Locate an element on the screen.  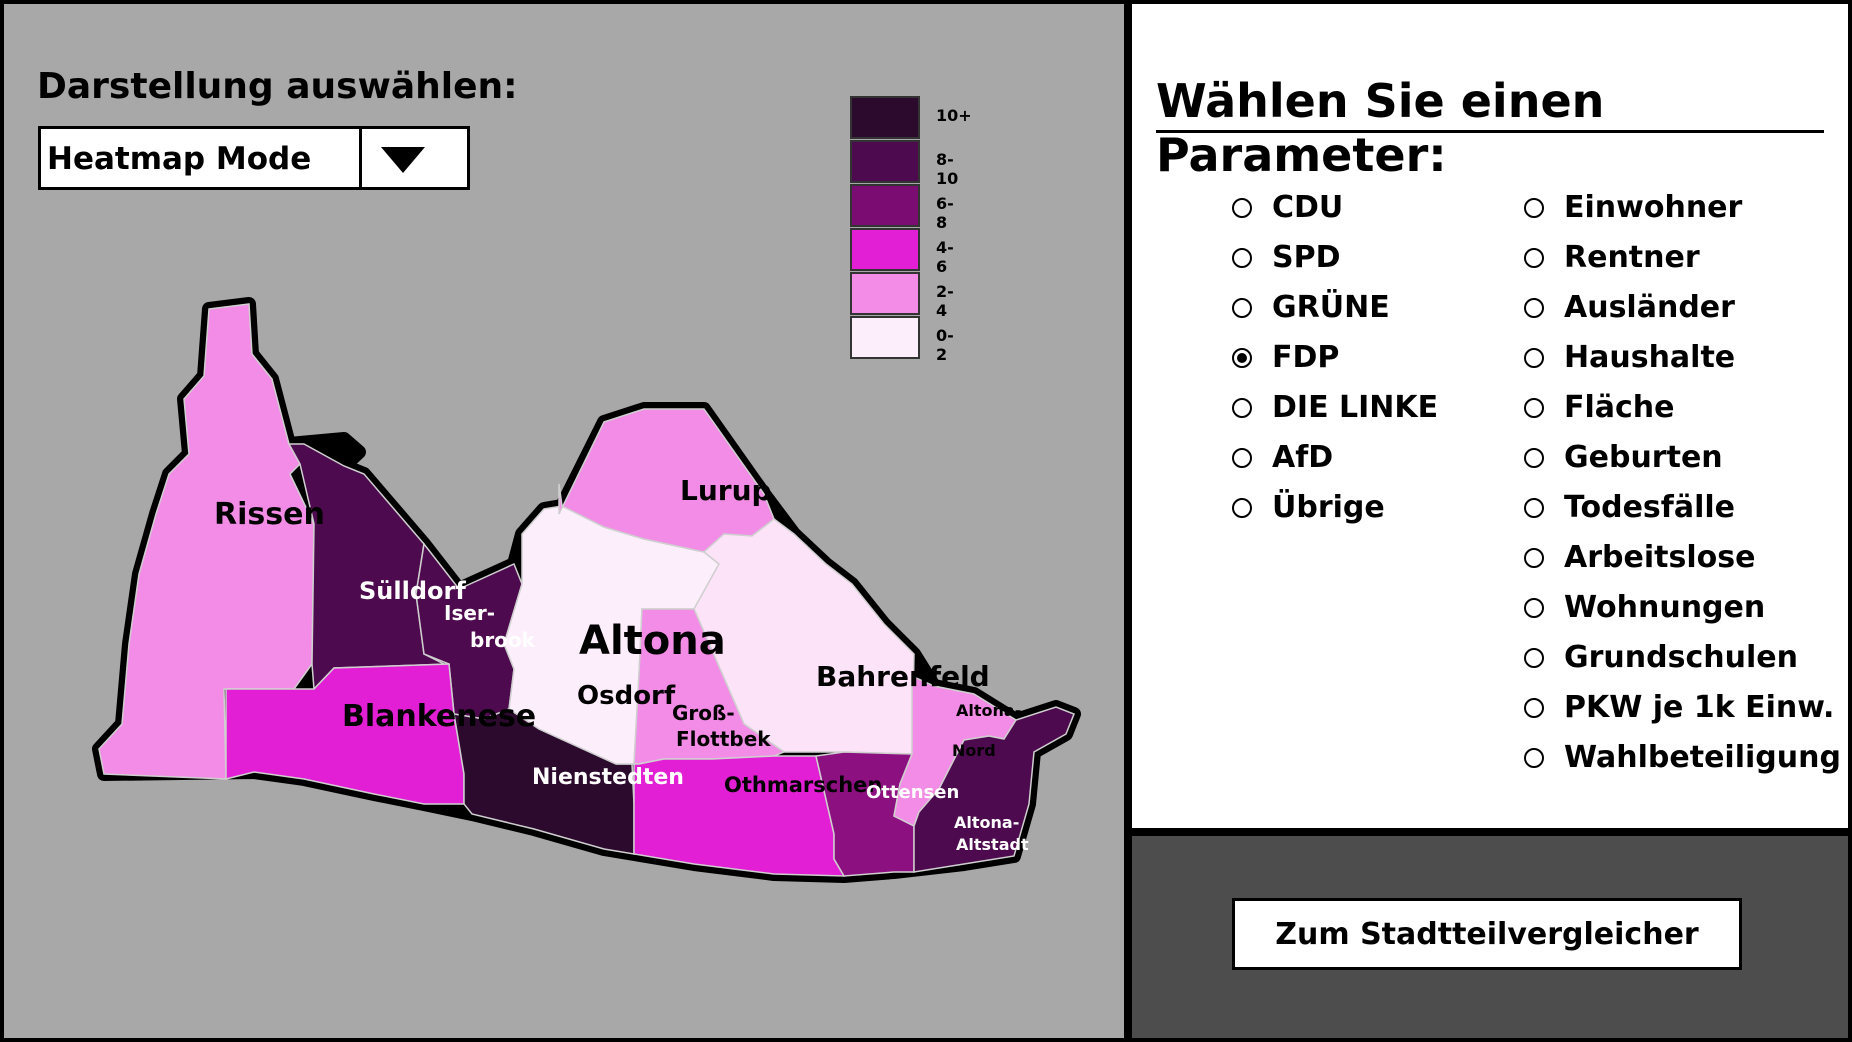
district-label: Sülldorf is located at coordinates (412, 591).